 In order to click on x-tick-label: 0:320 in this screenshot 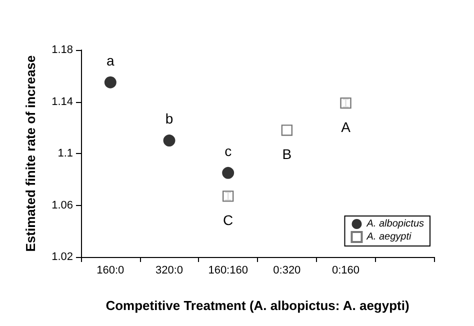, I will do `click(287, 270)`.